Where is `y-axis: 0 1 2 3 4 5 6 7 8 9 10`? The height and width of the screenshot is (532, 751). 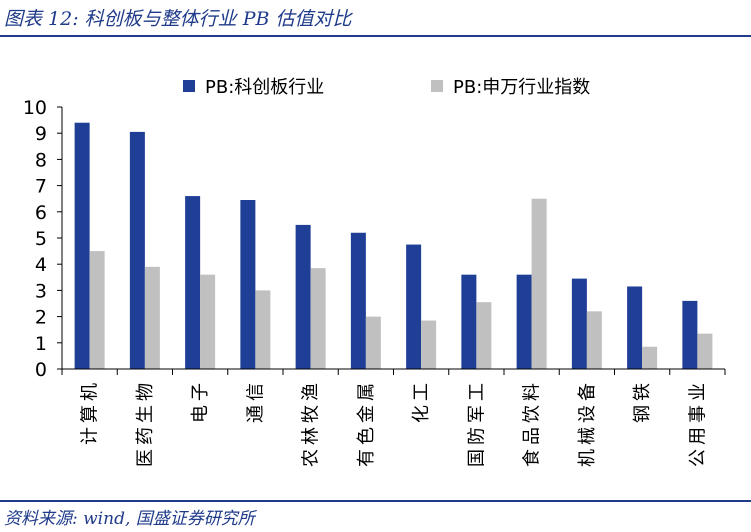
y-axis: 0 1 2 3 4 5 6 7 8 9 10 is located at coordinates (43, 239).